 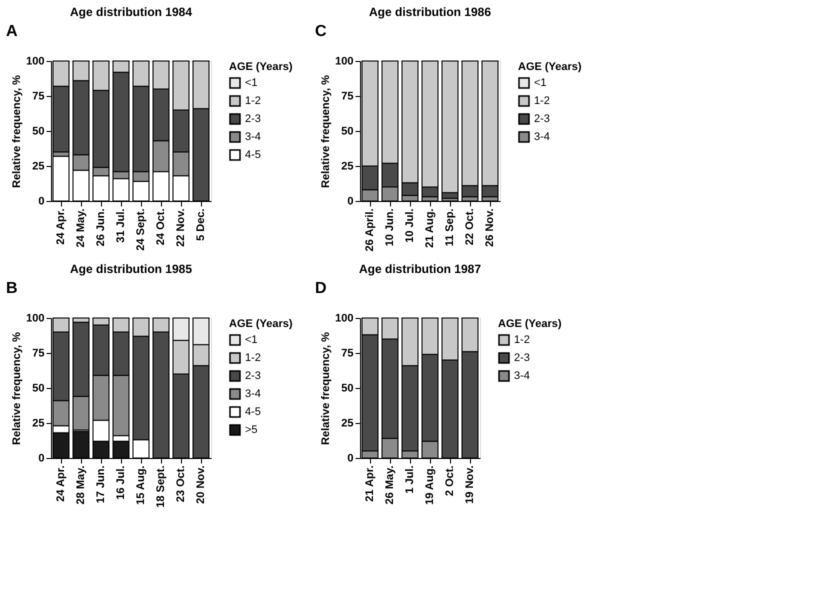 What do you see at coordinates (12, 31) in the screenshot?
I see `text: A` at bounding box center [12, 31].